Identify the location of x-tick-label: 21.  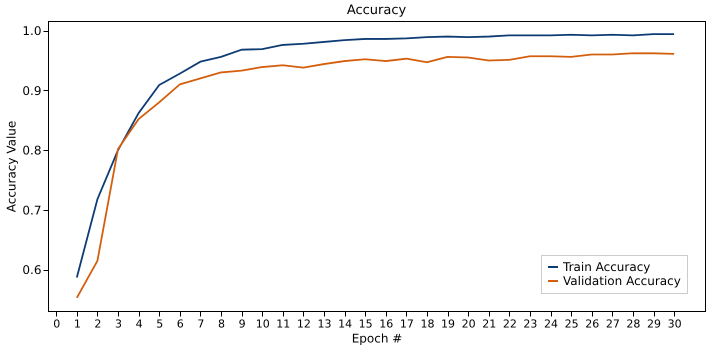
(489, 324).